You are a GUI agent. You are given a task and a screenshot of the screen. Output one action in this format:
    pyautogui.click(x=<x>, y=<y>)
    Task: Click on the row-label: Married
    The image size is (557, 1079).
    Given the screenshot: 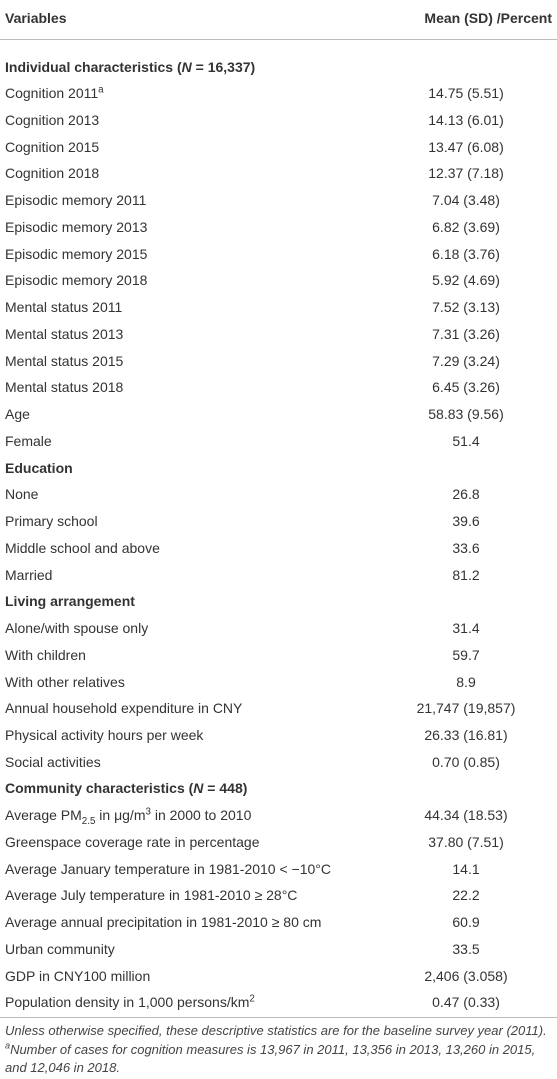 What is the action you would take?
    pyautogui.click(x=28, y=575)
    